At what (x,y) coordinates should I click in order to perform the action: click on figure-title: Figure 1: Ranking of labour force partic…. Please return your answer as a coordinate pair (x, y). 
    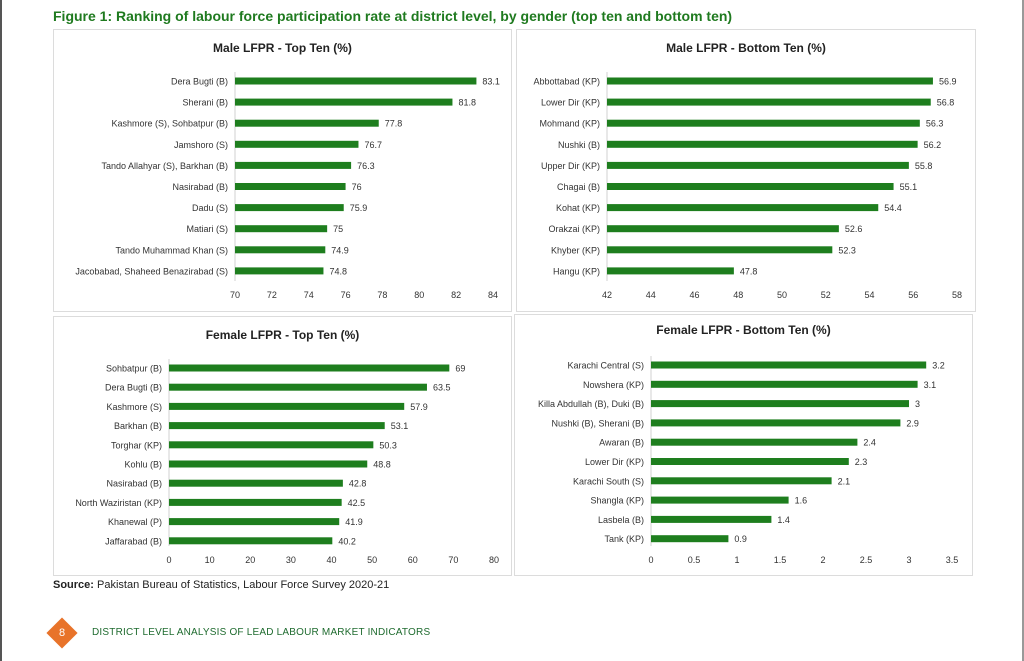
    Looking at the image, I should click on (393, 16).